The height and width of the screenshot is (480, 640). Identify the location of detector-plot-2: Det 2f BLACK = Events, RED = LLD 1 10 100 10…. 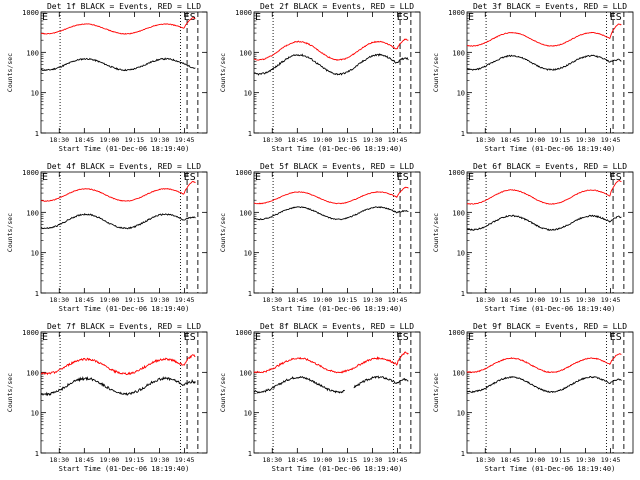
(319, 80).